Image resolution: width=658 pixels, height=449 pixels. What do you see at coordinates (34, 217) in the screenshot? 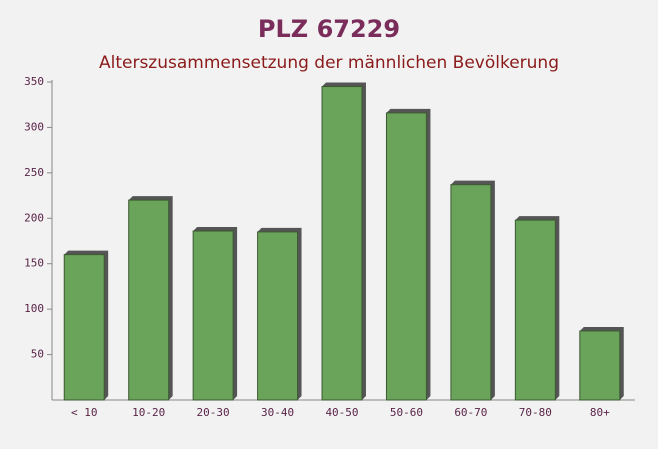
I see `y-tick-label: 200` at bounding box center [34, 217].